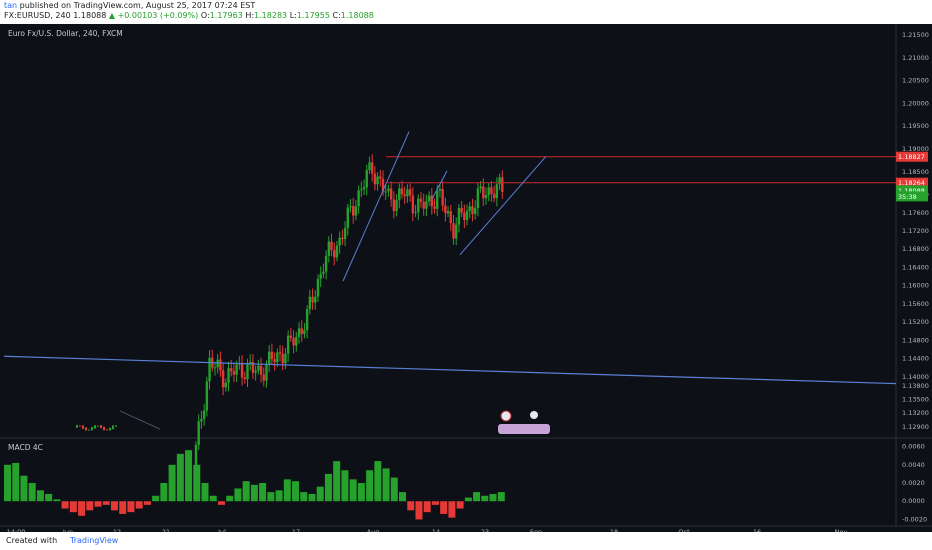 The image size is (932, 550). Describe the element at coordinates (117, 530) in the screenshot. I see `time-tick-label: 12` at that location.